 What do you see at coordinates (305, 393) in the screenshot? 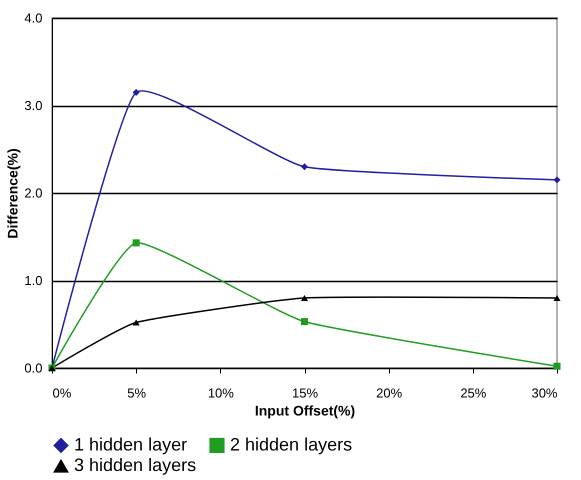
I see `x-tick-label: 15%` at bounding box center [305, 393].